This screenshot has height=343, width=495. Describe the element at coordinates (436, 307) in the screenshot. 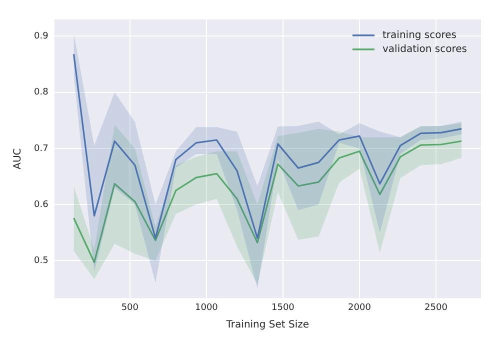

I see `x-tick-label: 2500` at that location.